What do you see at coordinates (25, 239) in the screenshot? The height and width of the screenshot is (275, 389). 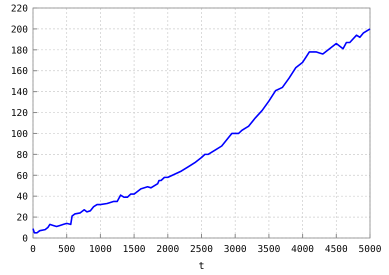 I see `y-tick-label: 0` at bounding box center [25, 239].